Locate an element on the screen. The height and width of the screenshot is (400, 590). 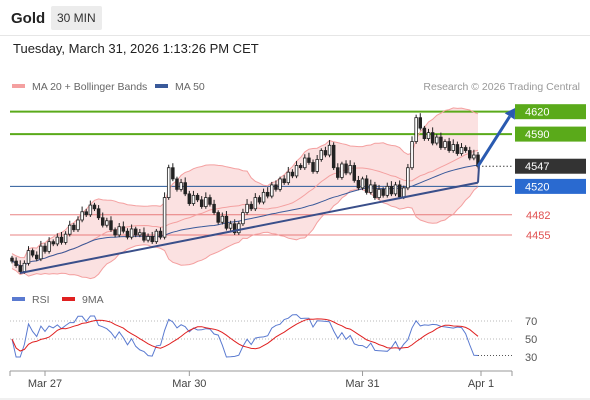
legend-label-2: MA 50 is located at coordinates (190, 87).